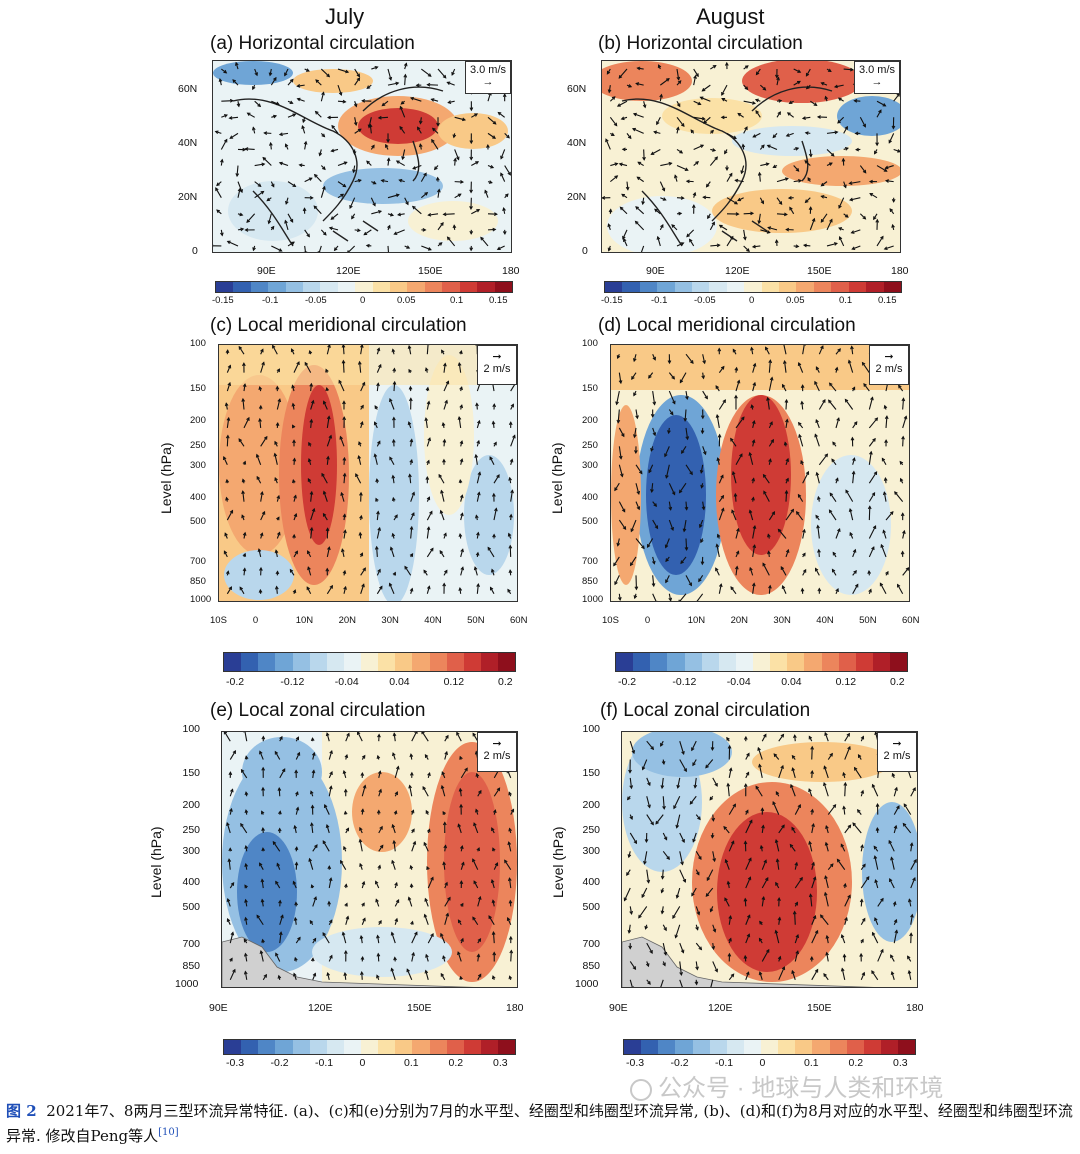 This screenshot has width=1080, height=1154. What do you see at coordinates (292, 682) in the screenshot?
I see `cbar-m-label-c-1: -0.12` at bounding box center [292, 682].